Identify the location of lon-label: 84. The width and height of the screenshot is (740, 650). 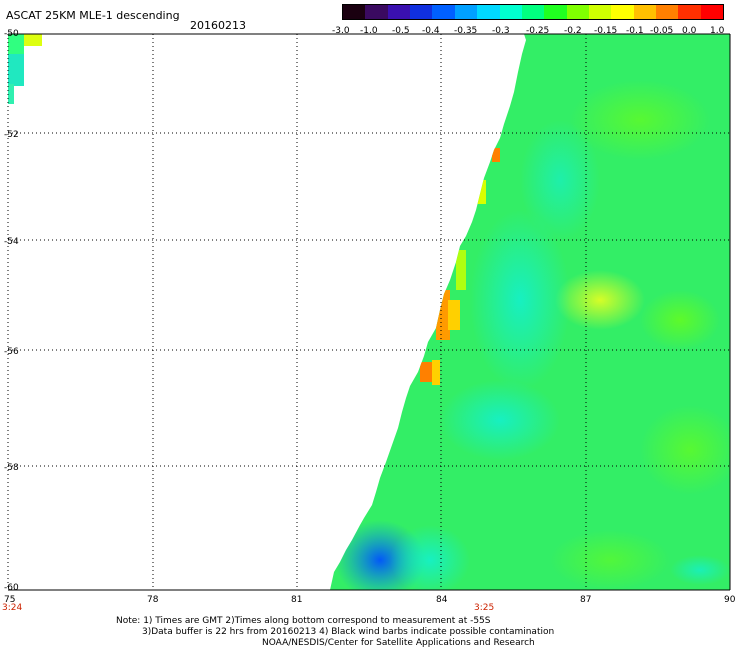
(442, 600).